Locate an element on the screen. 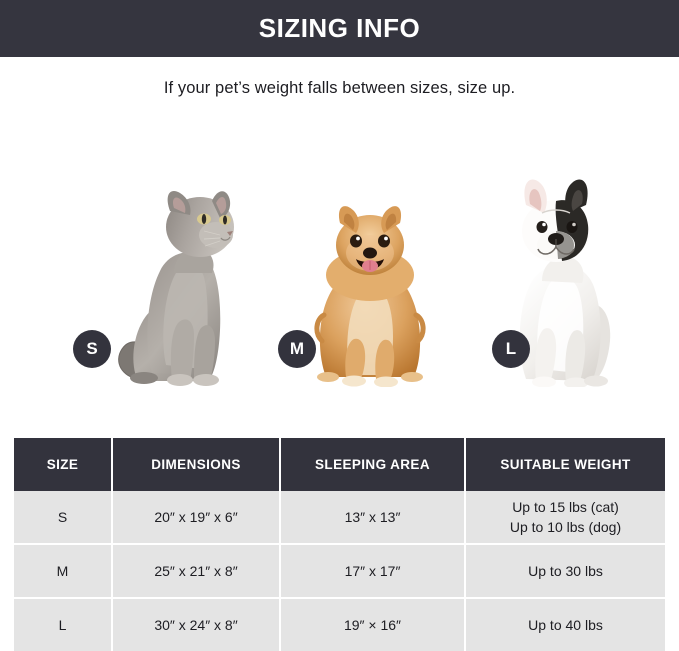 Image resolution: width=679 pixels, height=651 pixels. cell-dimensions: 20″ x 19″ x 6″ is located at coordinates (196, 518).